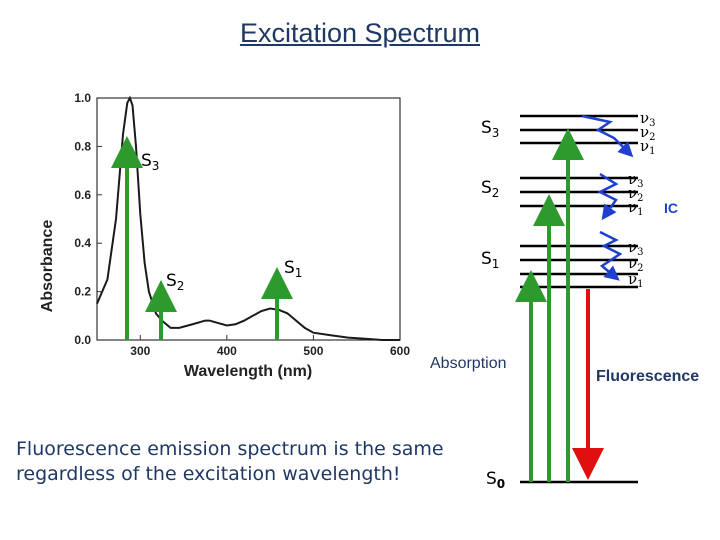 The width and height of the screenshot is (720, 540). I want to click on y-tick-label: 1.0, so click(82, 98).